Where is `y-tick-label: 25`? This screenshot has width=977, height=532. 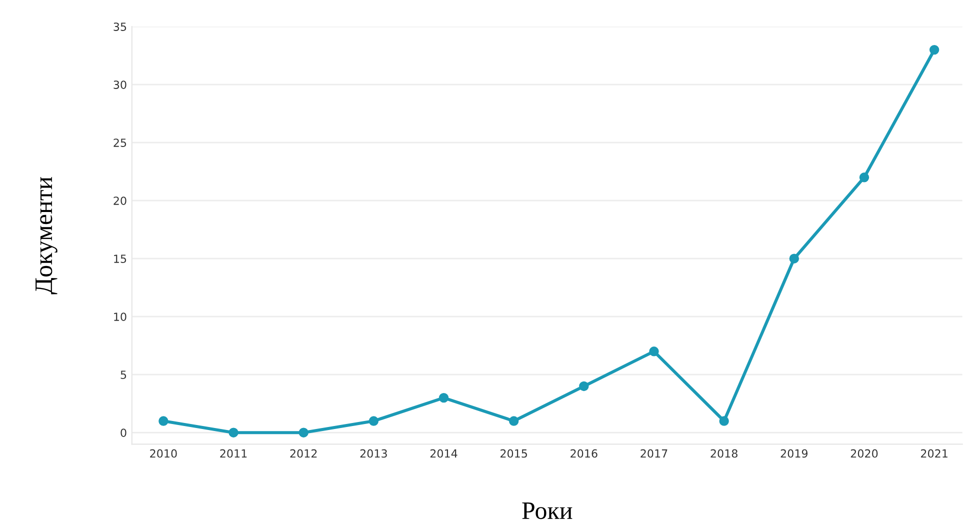
y-tick-label: 25 is located at coordinates (120, 142).